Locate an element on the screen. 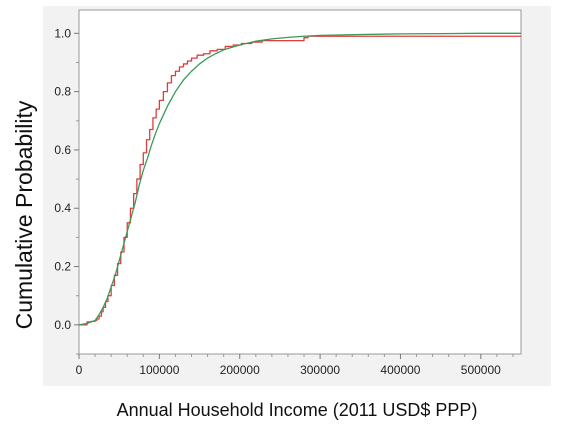 The image size is (563, 429). x-tick-label: 200000 is located at coordinates (240, 370).